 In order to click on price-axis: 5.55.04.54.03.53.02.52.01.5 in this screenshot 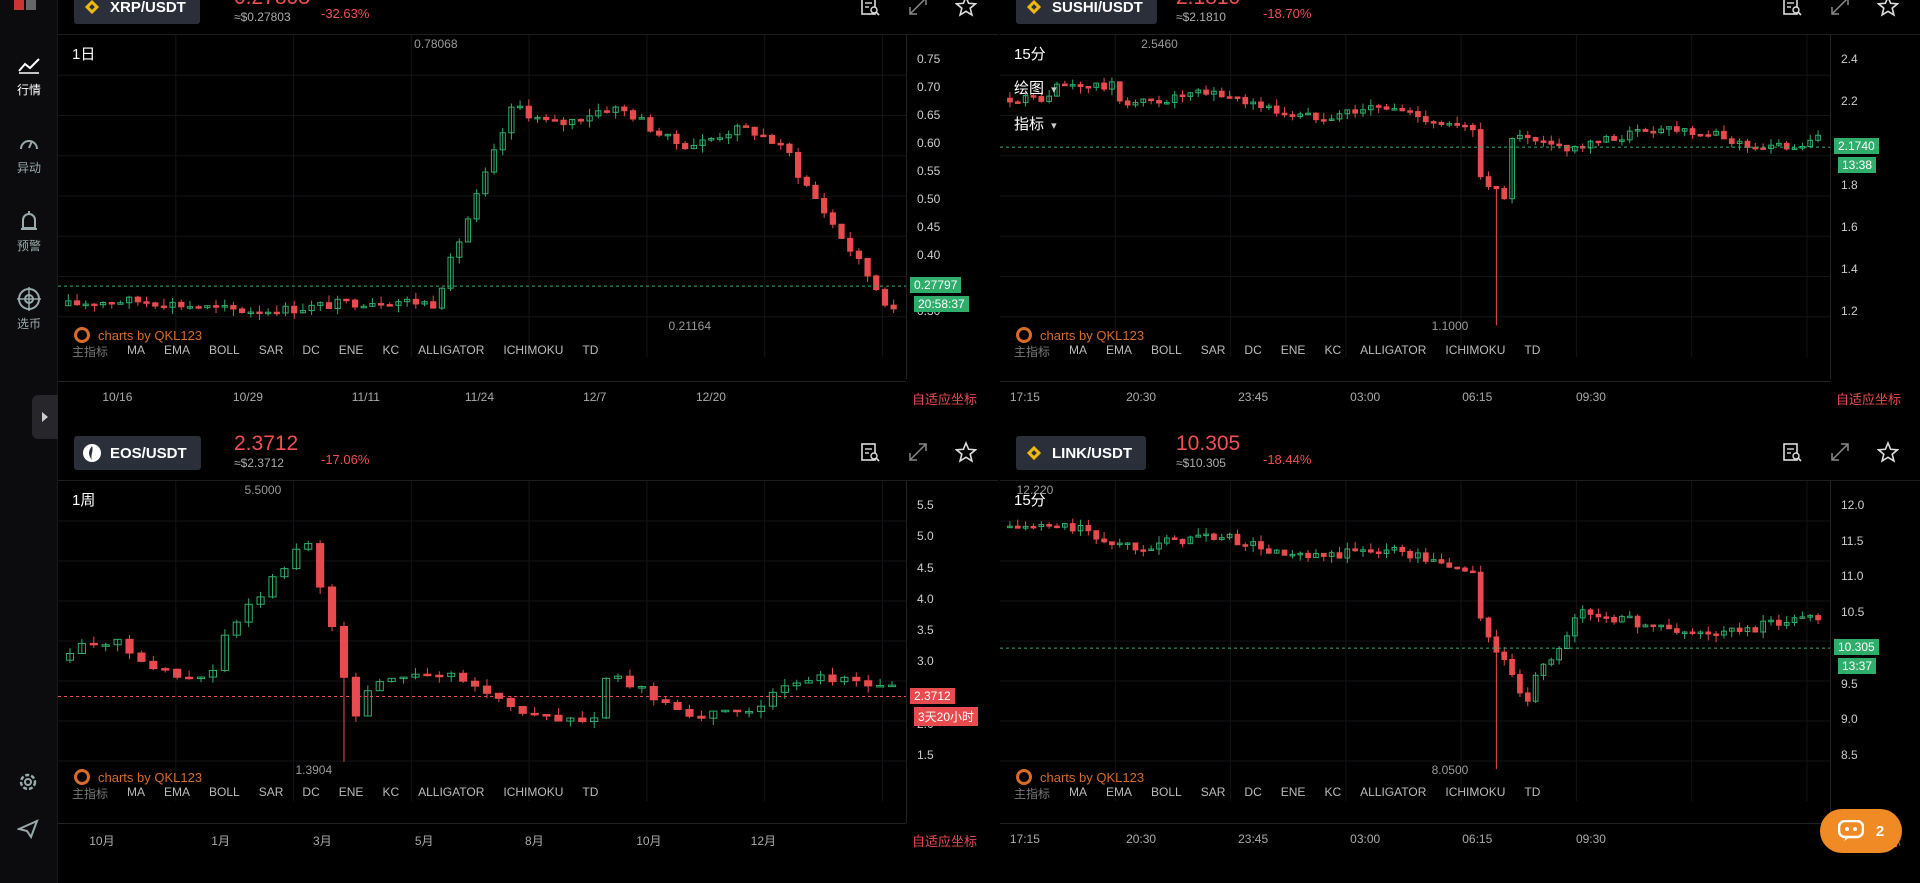, I will do `click(952, 652)`.